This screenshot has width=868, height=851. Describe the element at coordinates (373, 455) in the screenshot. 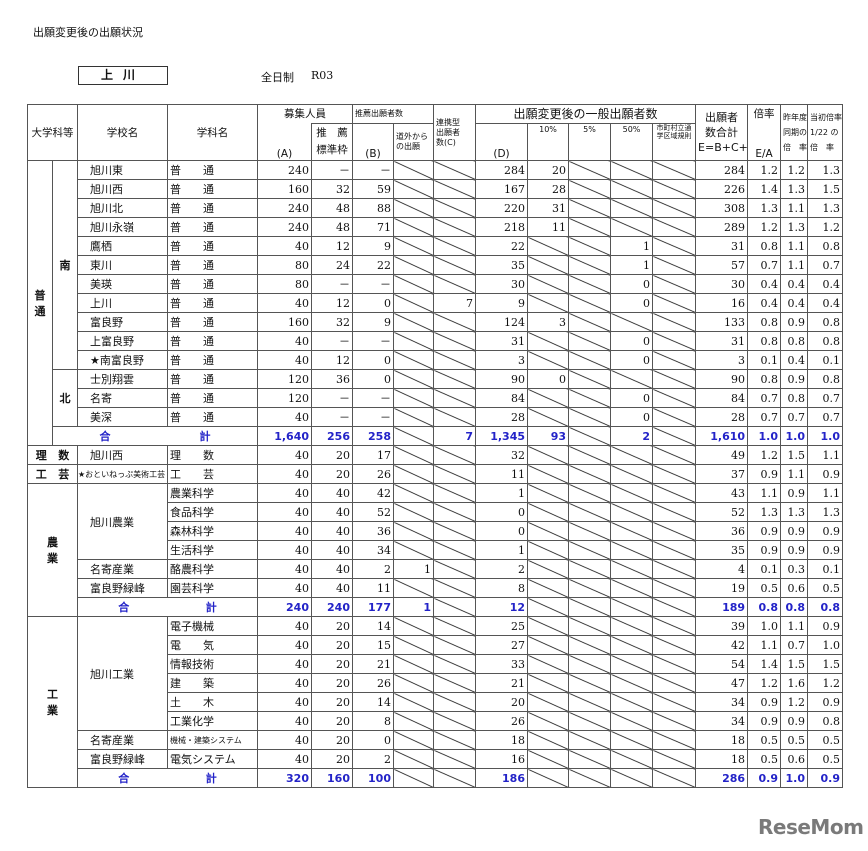

I see `cell-b: 17` at that location.